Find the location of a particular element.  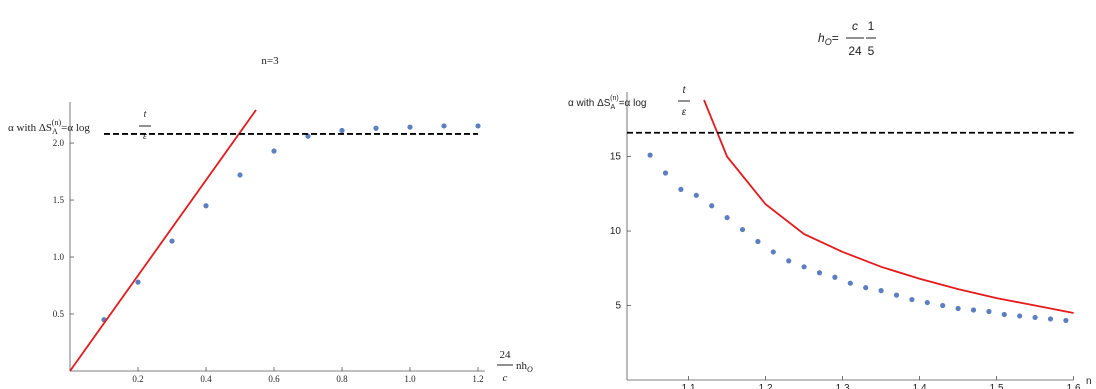

x-tick-label: 0.2 is located at coordinates (137, 379).